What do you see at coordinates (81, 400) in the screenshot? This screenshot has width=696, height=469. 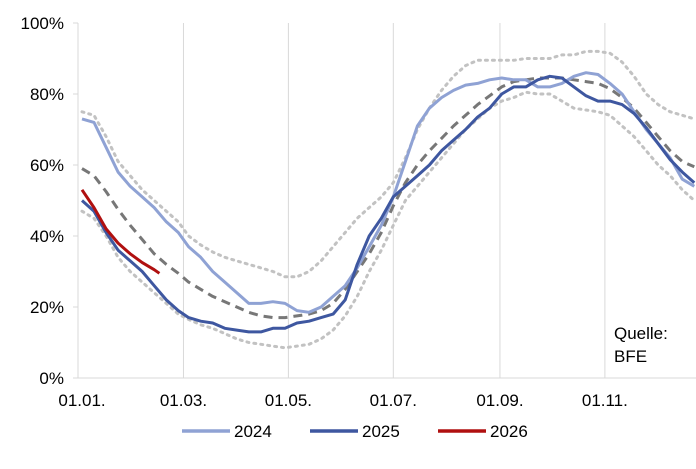 I see `x-tick-label: 01.01.` at bounding box center [81, 400].